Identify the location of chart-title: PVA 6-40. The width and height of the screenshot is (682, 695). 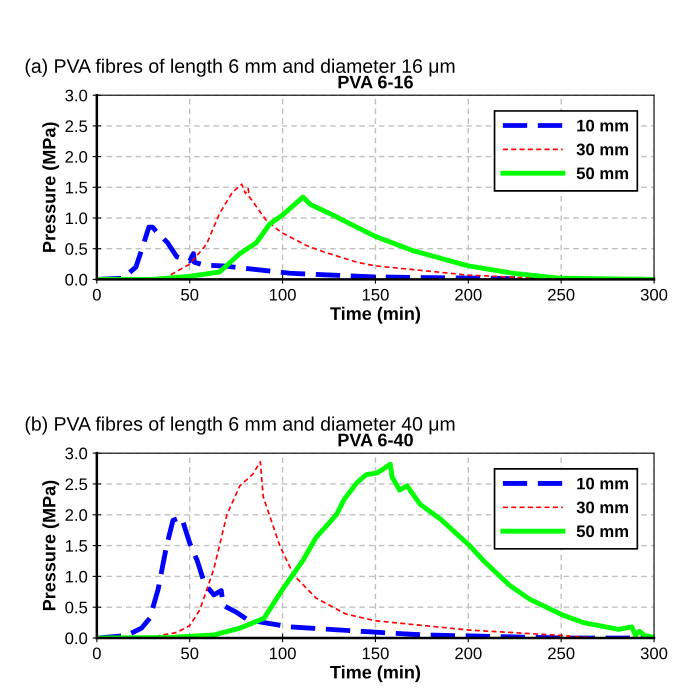
(375, 440).